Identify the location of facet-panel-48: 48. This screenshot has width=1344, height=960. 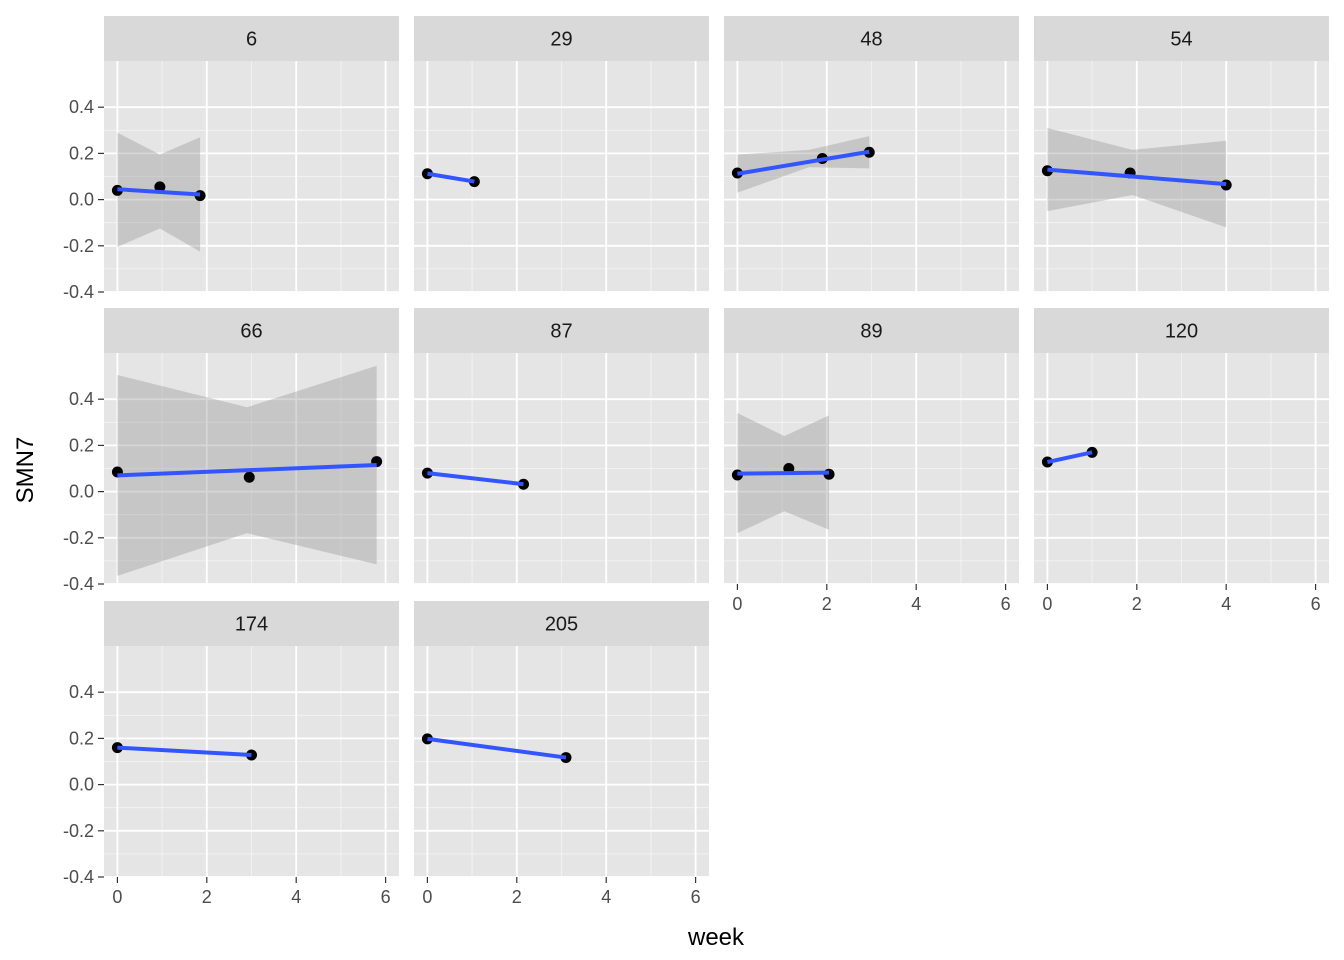
(887, 154).